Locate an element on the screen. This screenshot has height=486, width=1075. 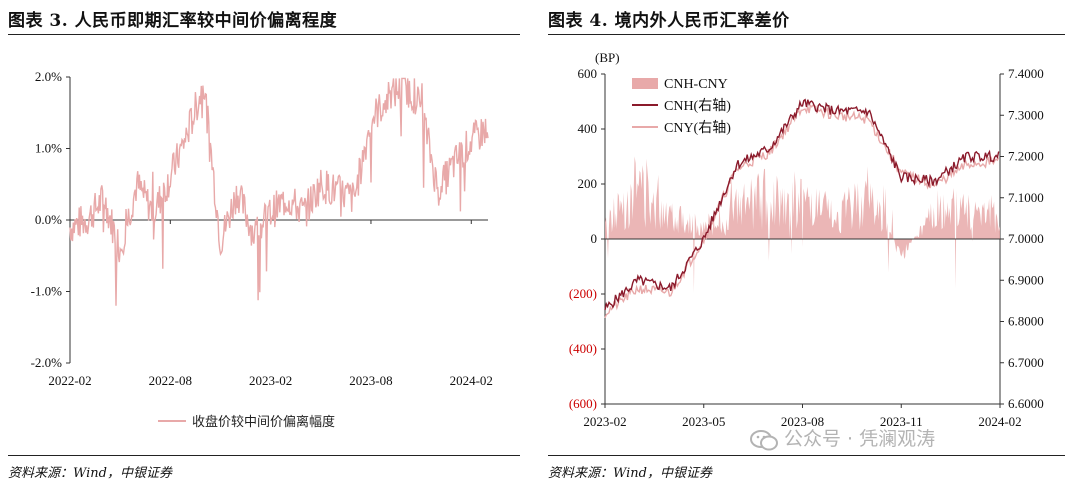
y-tick-label-right: 7.0000 is located at coordinates (1026, 238).